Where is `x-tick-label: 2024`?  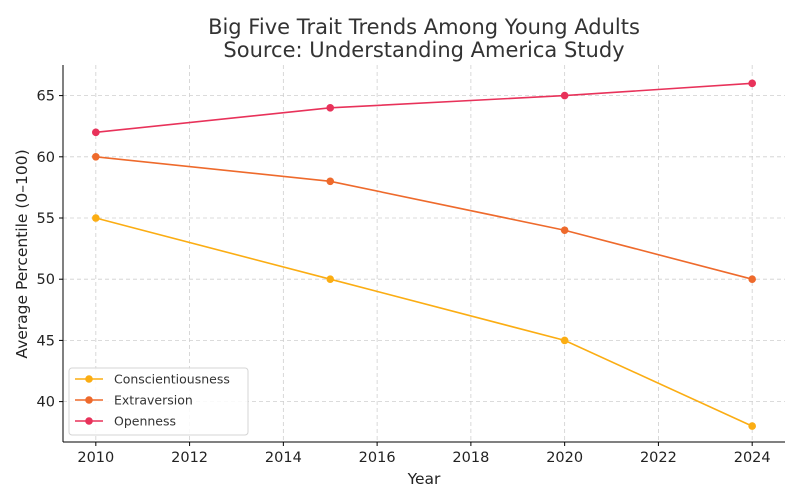
x-tick-label: 2024 is located at coordinates (752, 458).